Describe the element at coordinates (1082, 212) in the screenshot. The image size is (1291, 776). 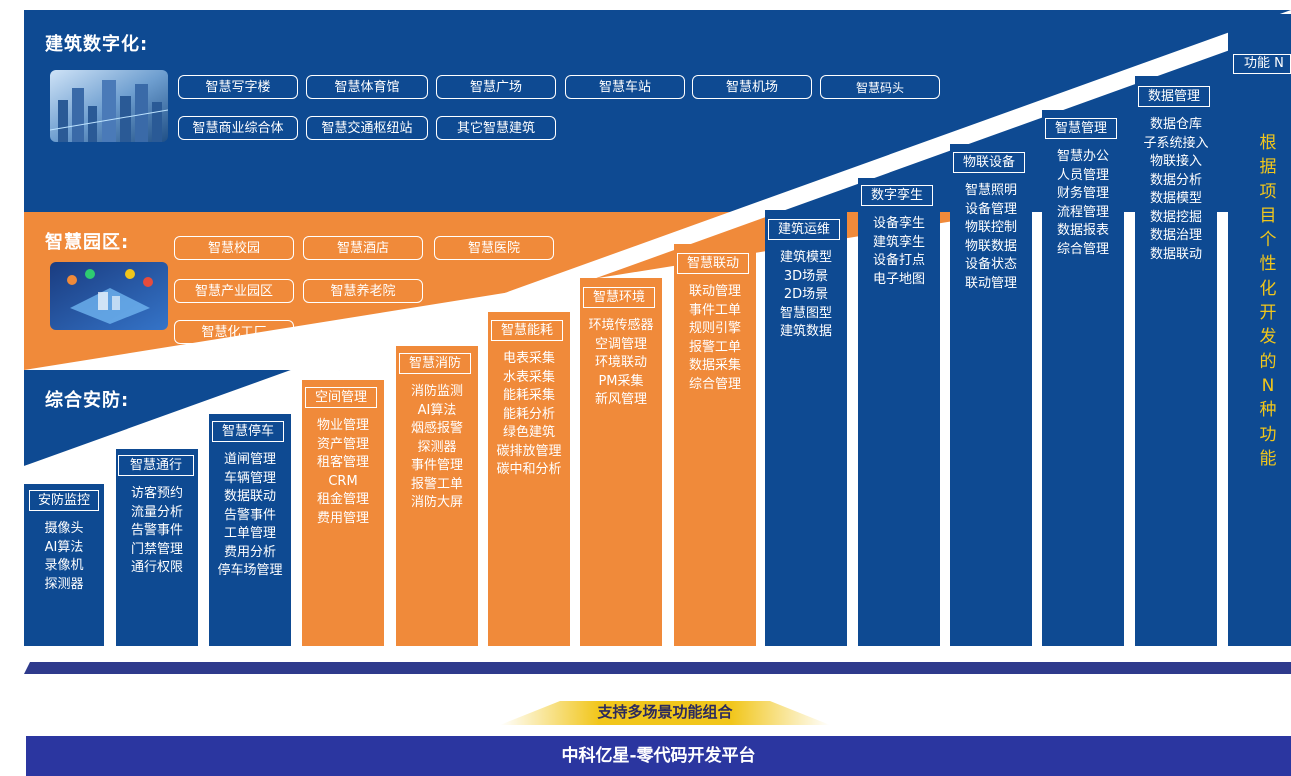
I see `function-item: 流程管理` at that location.